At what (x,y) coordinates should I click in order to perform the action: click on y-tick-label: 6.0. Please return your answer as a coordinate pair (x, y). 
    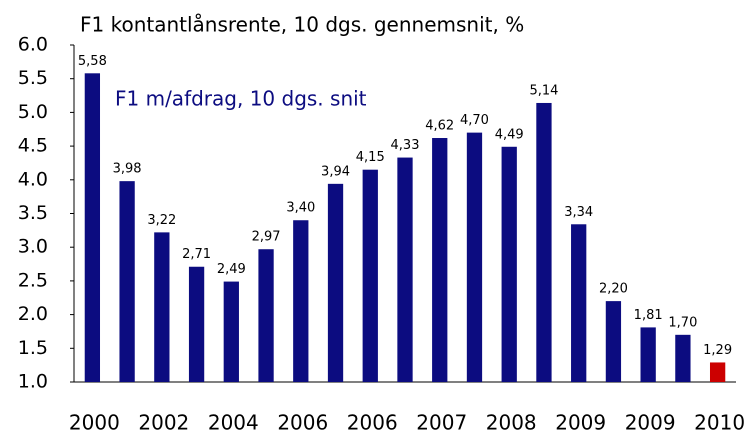
    Looking at the image, I should click on (33, 45).